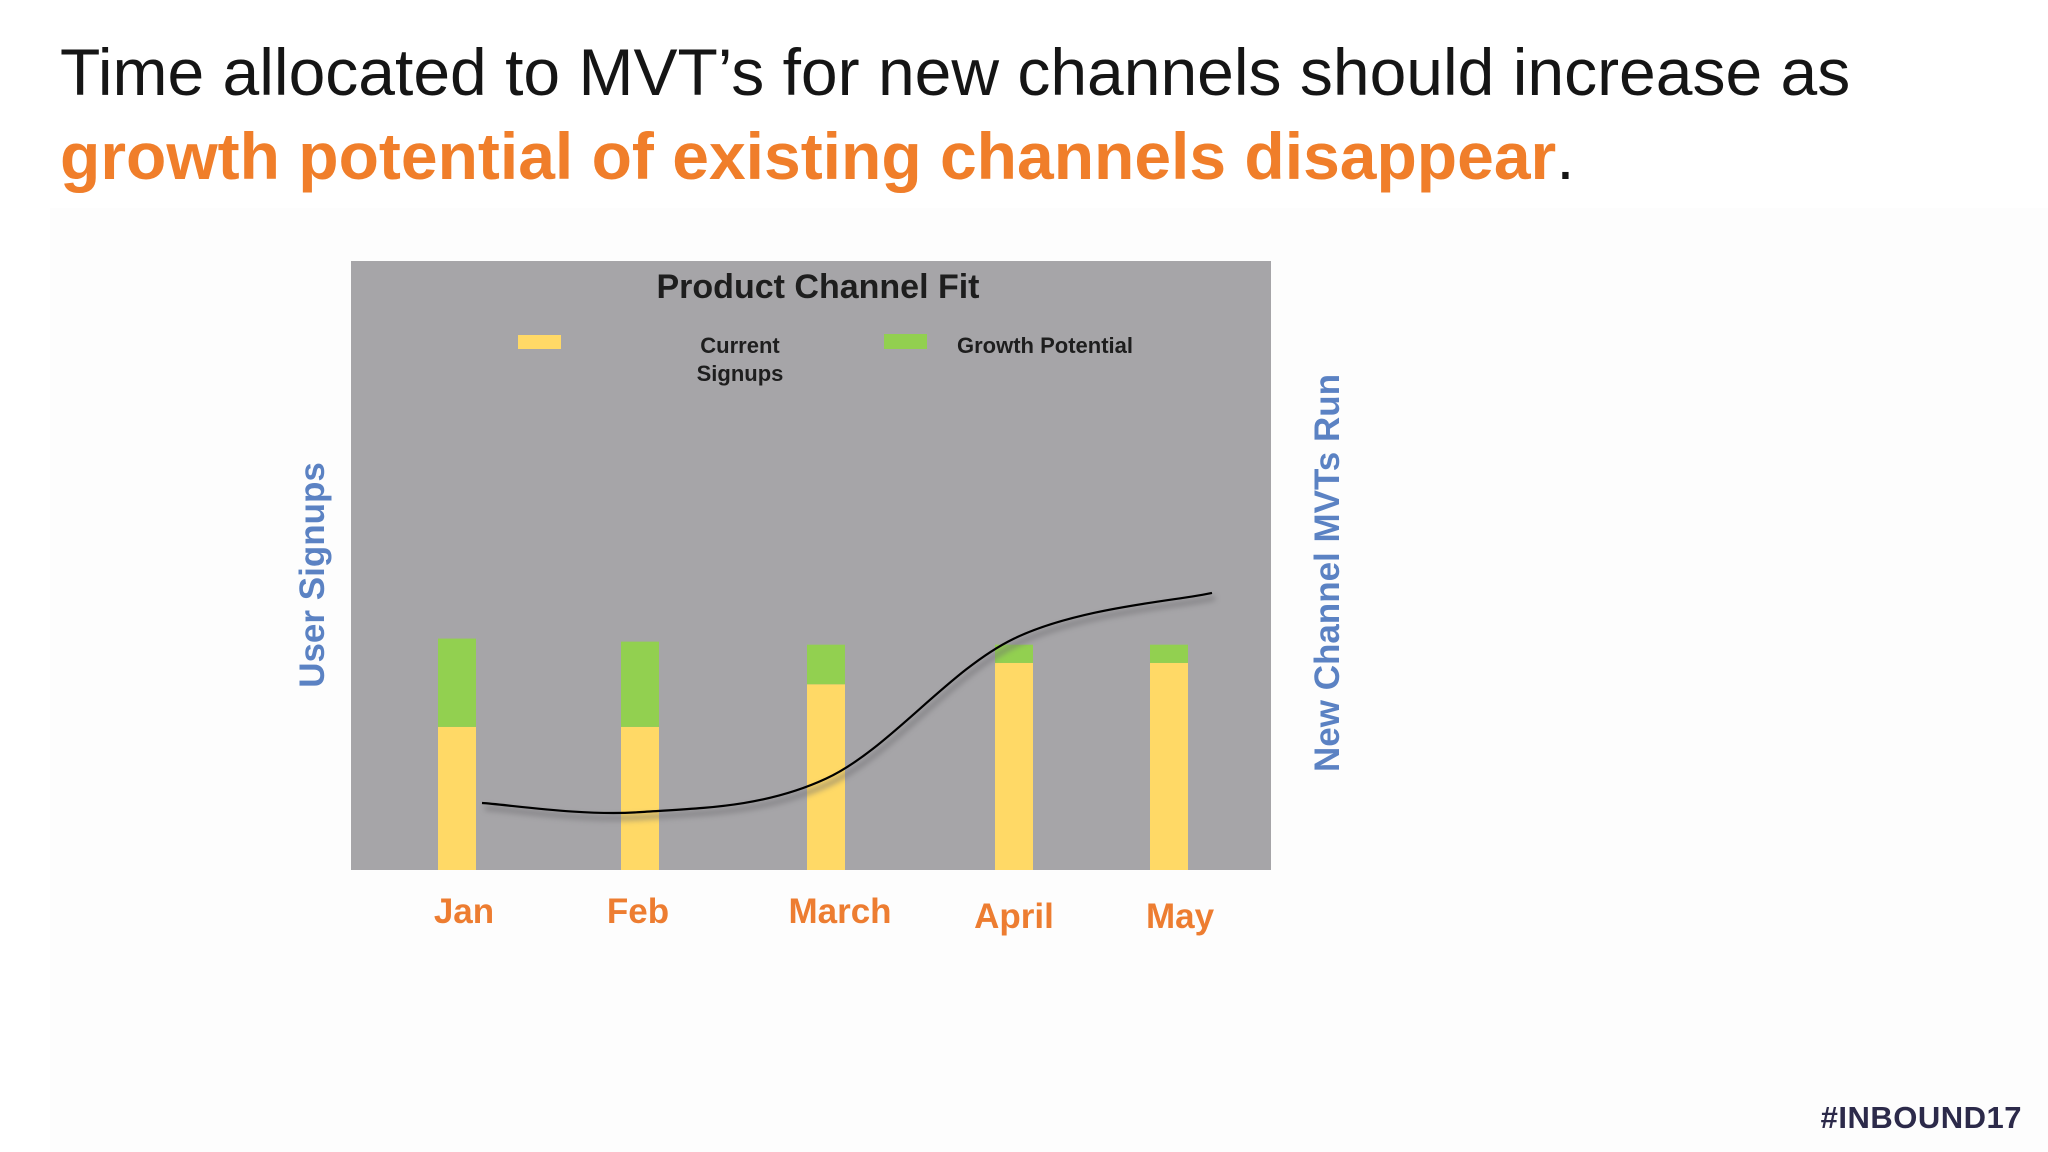  Describe the element at coordinates (1921, 1117) in the screenshot. I see `event-hashtag: #INBOUND17` at that location.